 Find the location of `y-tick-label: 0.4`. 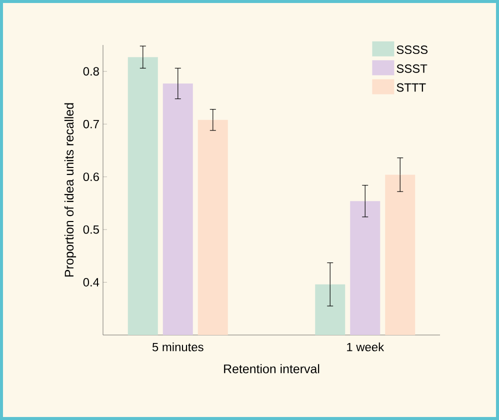

y-tick-label: 0.4 is located at coordinates (91, 282).